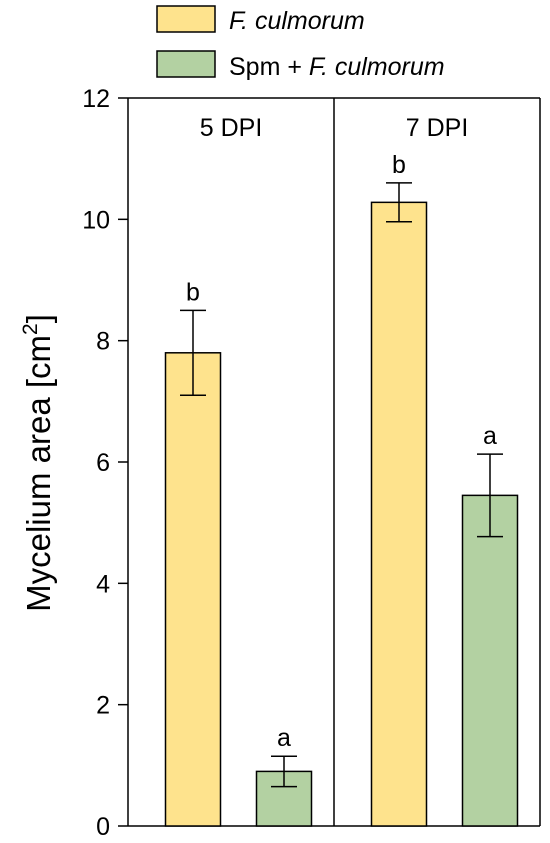  Describe the element at coordinates (38, 473) in the screenshot. I see `y-axis-title-main: Mycelium area [cm` at that location.